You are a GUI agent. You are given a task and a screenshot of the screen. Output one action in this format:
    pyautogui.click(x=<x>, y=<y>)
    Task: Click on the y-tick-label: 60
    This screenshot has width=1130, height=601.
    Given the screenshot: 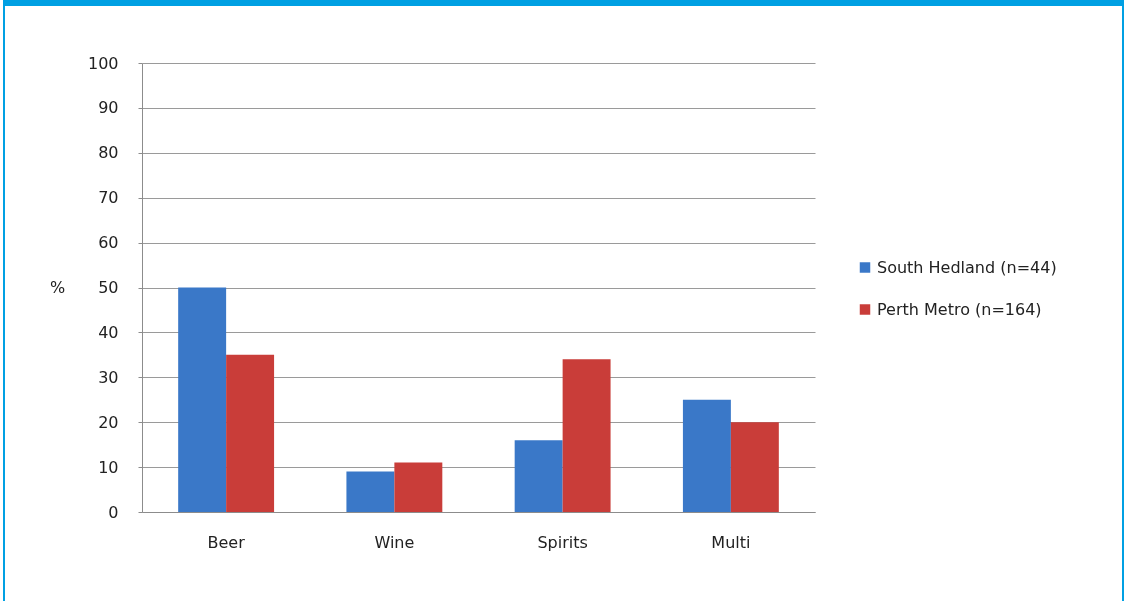 What is the action you would take?
    pyautogui.click(x=108, y=243)
    